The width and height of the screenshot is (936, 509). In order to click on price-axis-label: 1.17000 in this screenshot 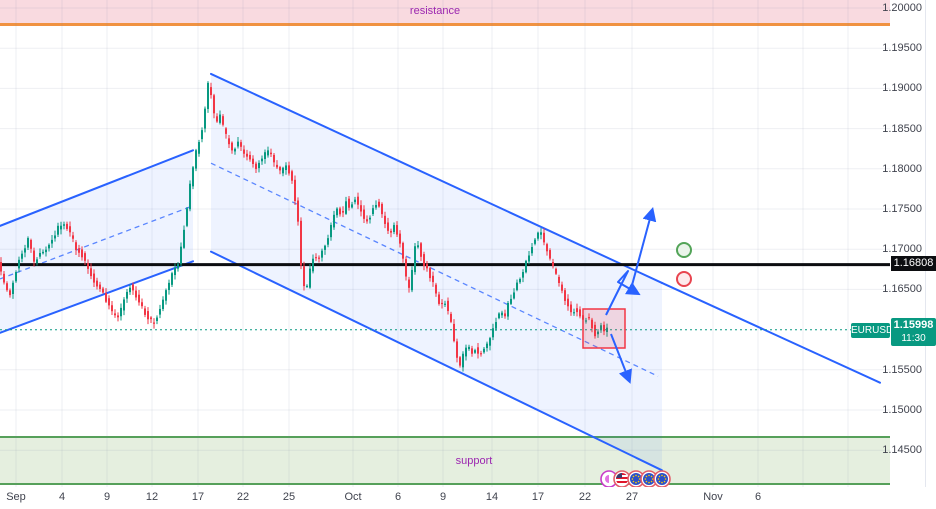, I will do `click(902, 249)`.